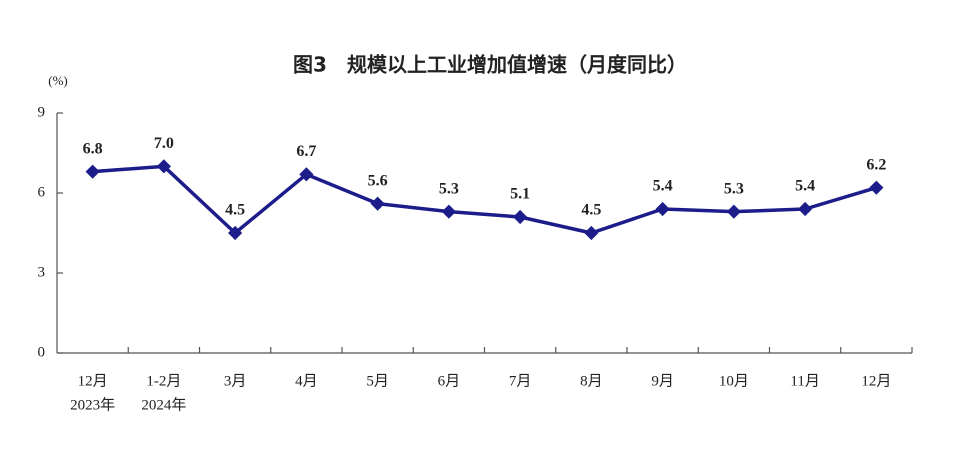 The width and height of the screenshot is (955, 450). Describe the element at coordinates (490, 65) in the screenshot. I see `chart-title: 图3 规模以上工业增加值增速（月度同比）` at that location.